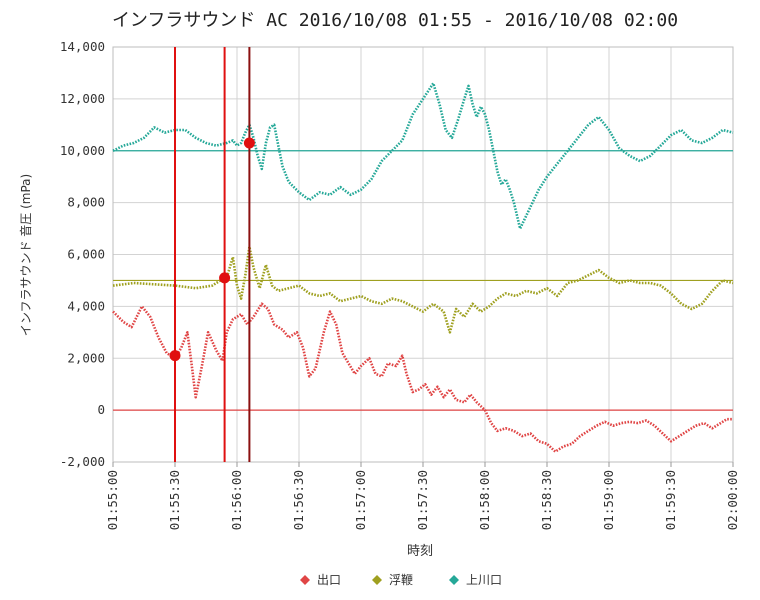  I want to click on y-tick-label: 4,000, so click(86, 305).